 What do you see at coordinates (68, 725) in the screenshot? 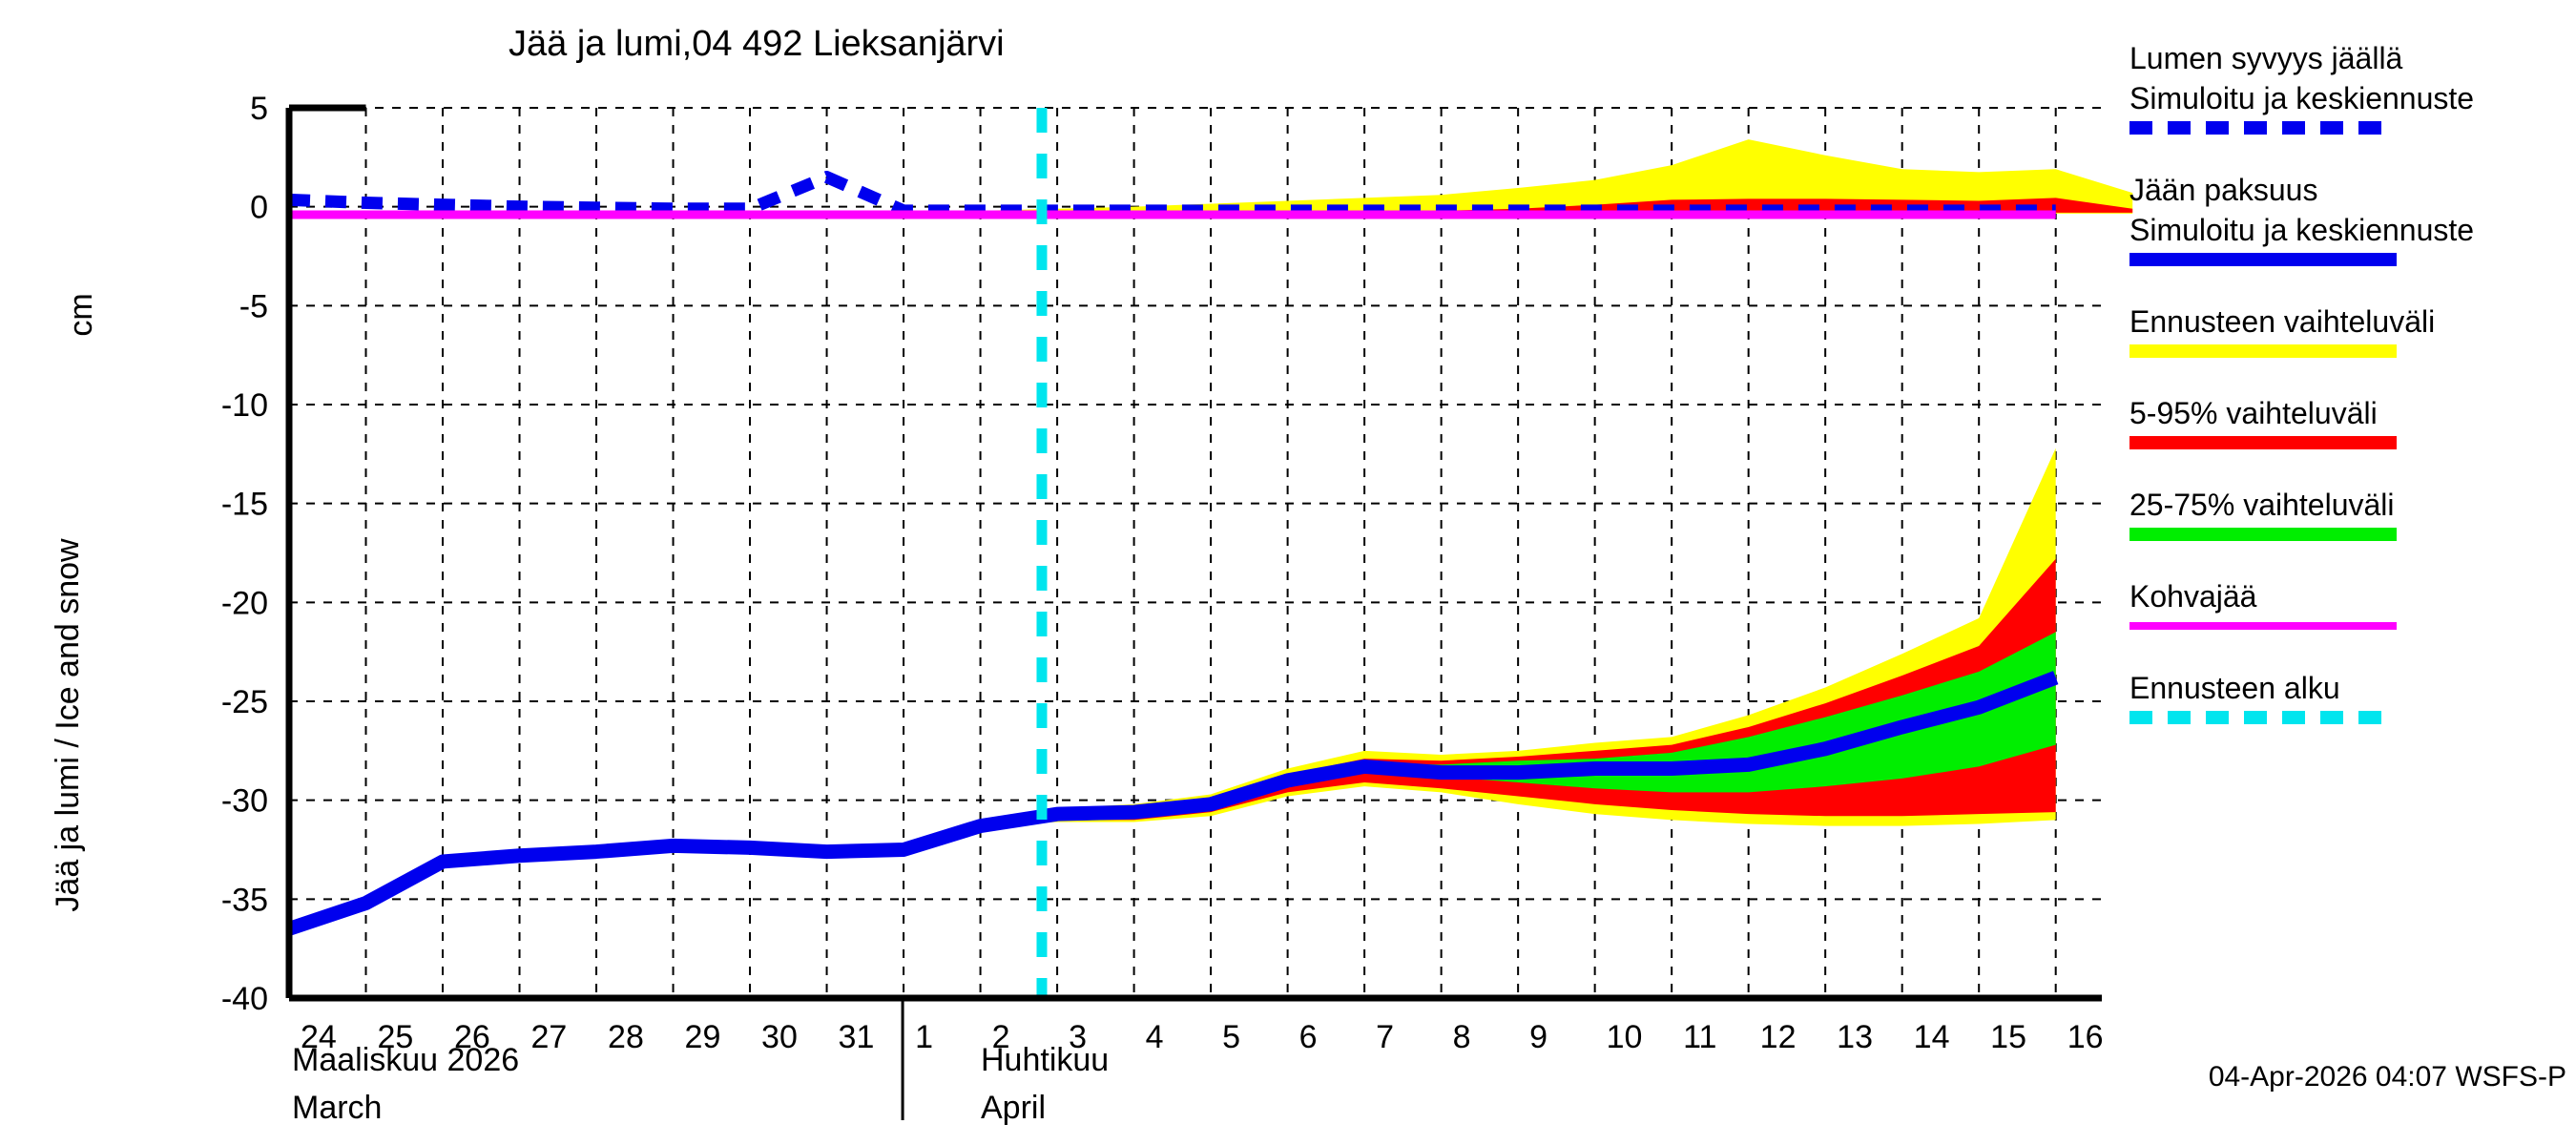
I see `y-axis-title: Jää ja lumi / Ice and snow` at bounding box center [68, 725].